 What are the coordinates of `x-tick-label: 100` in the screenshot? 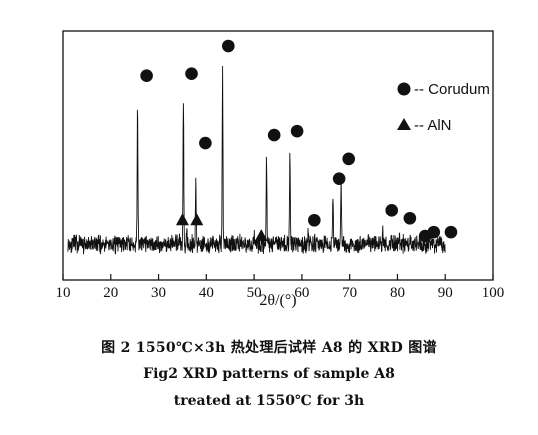 It's located at (493, 293).